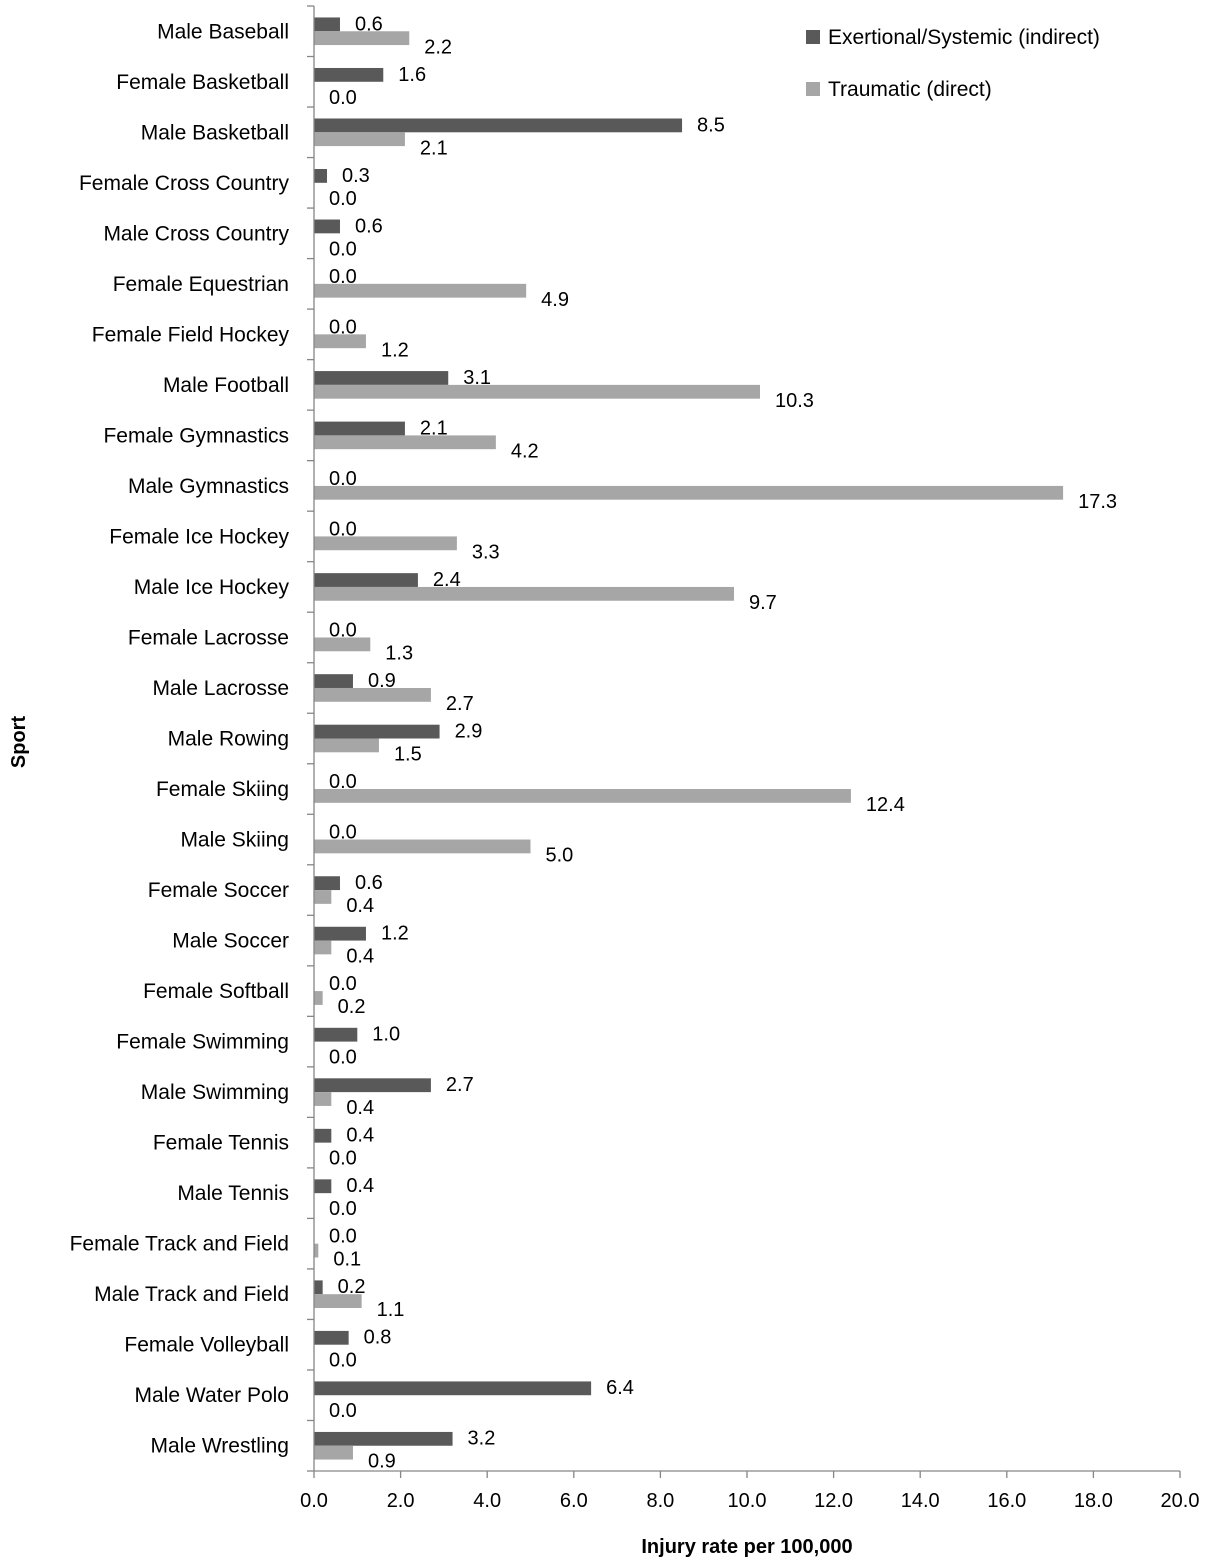  What do you see at coordinates (408, 755) in the screenshot?
I see `data-label-traumatic: 1.5` at bounding box center [408, 755].